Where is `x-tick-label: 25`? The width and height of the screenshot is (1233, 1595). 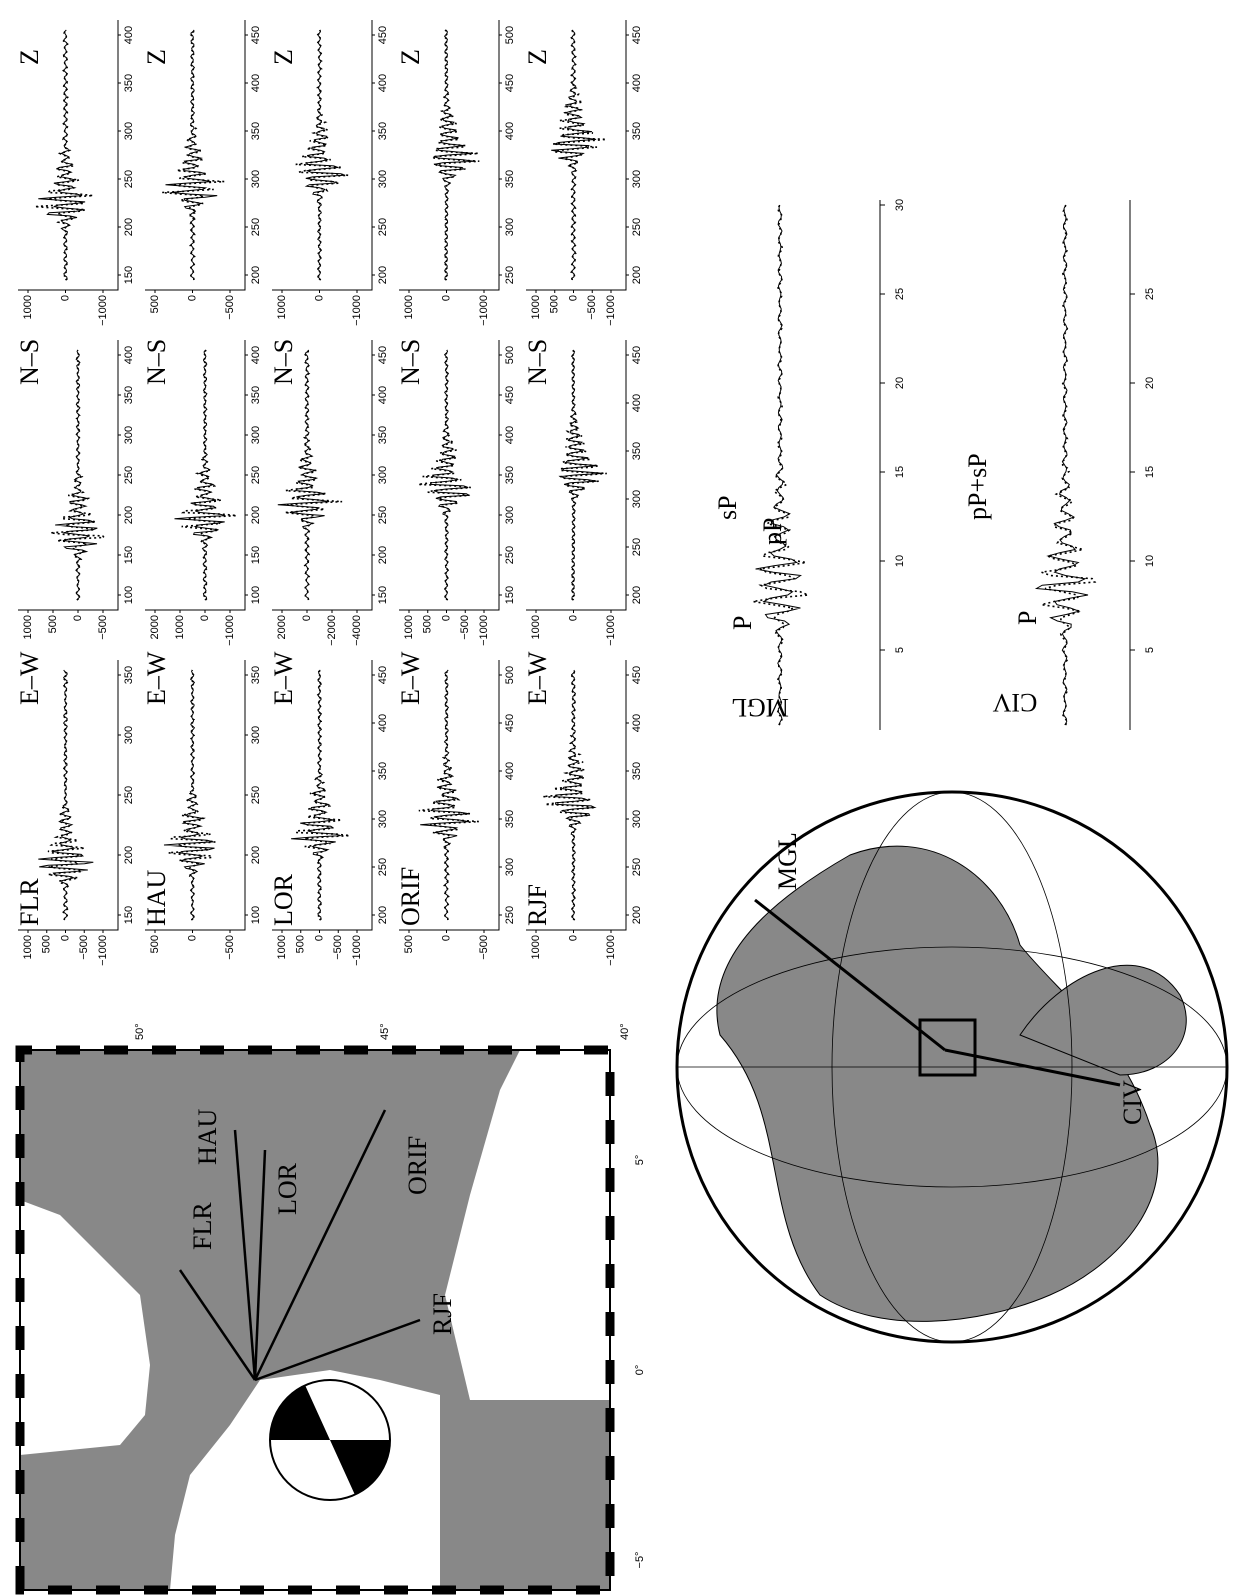
x-tick-label: 25 is located at coordinates (1150, 294).